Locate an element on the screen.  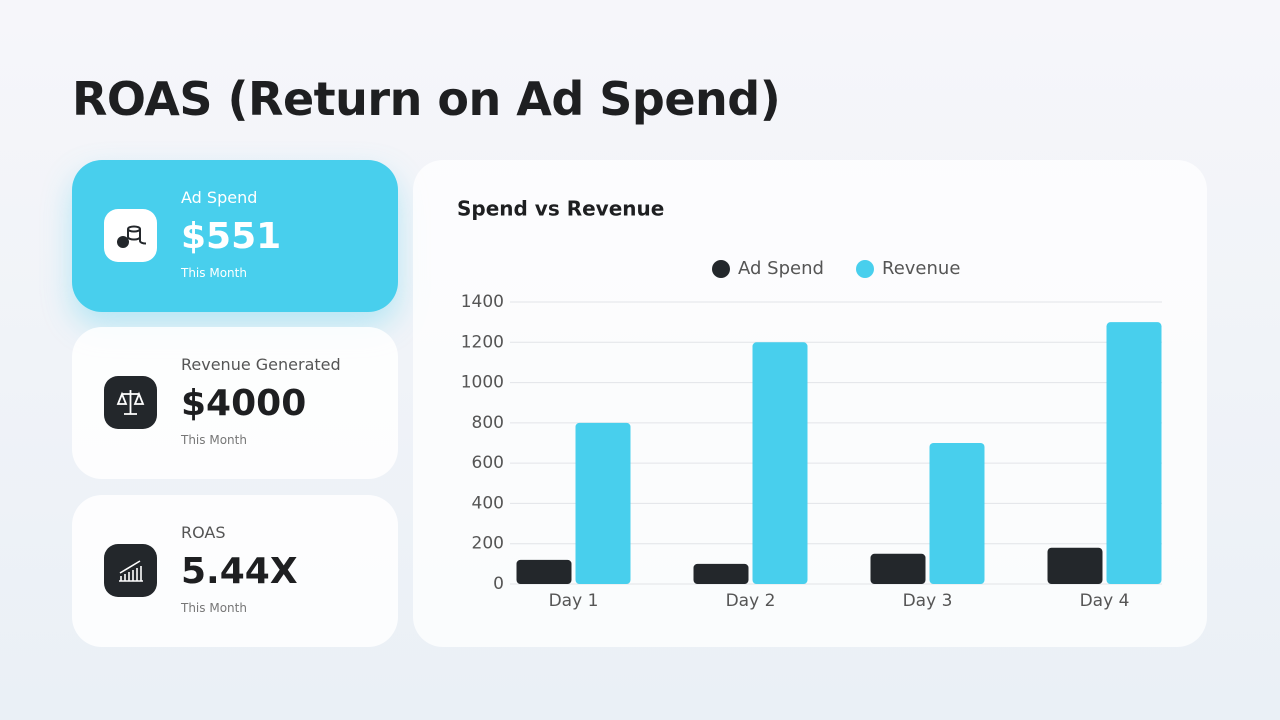
y-tick-label: 1400 is located at coordinates (482, 302).